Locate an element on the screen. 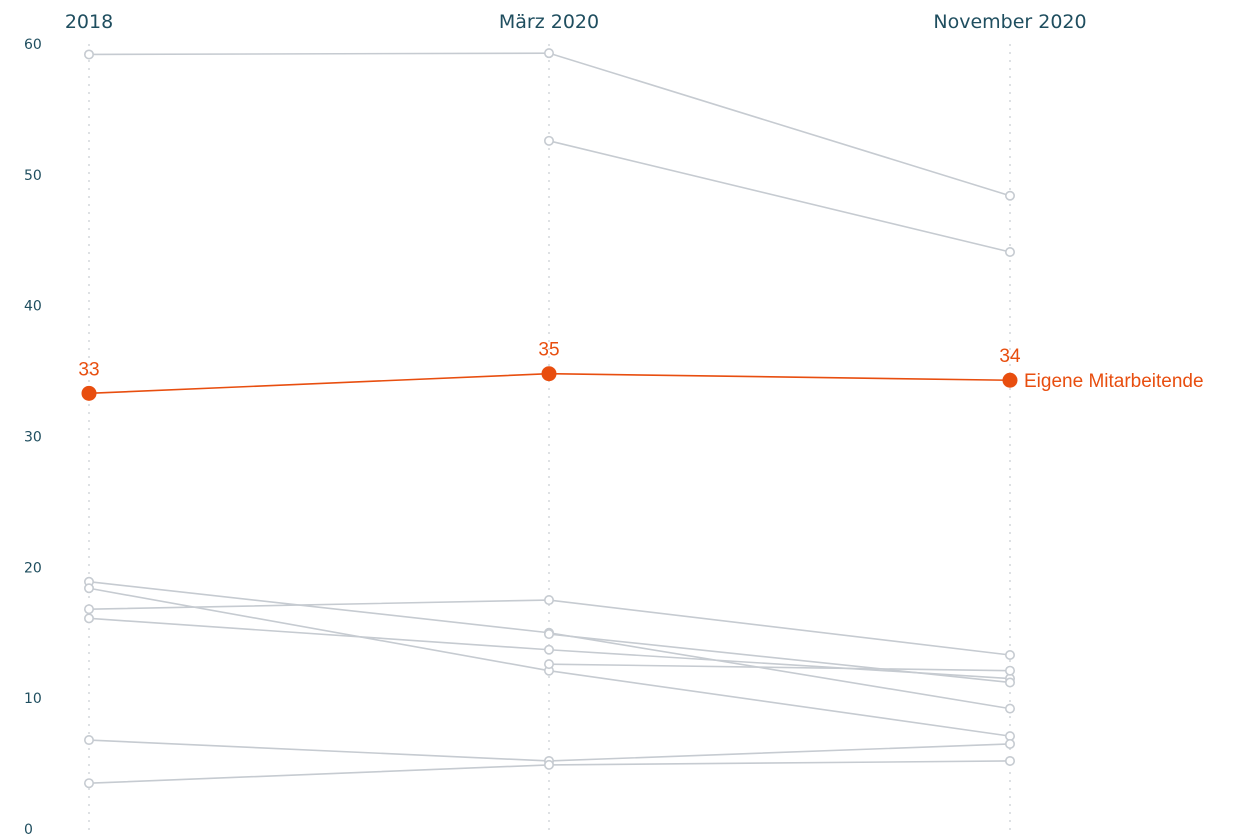 The height and width of the screenshot is (836, 1233). y-axis-ticks: 0 10 20 30 40 50 60 is located at coordinates (33, 436).